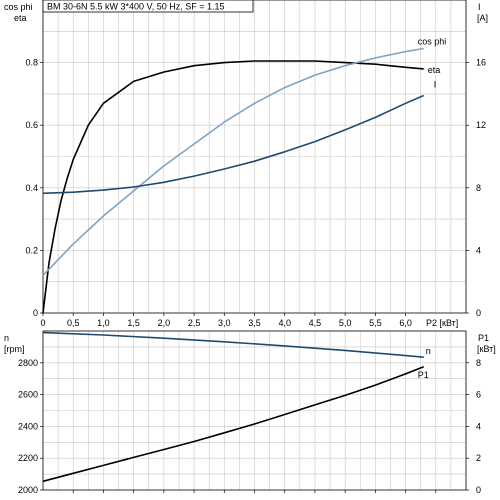  Describe the element at coordinates (442, 323) in the screenshot. I see `x-axis-label: P2 [кВт]` at that location.